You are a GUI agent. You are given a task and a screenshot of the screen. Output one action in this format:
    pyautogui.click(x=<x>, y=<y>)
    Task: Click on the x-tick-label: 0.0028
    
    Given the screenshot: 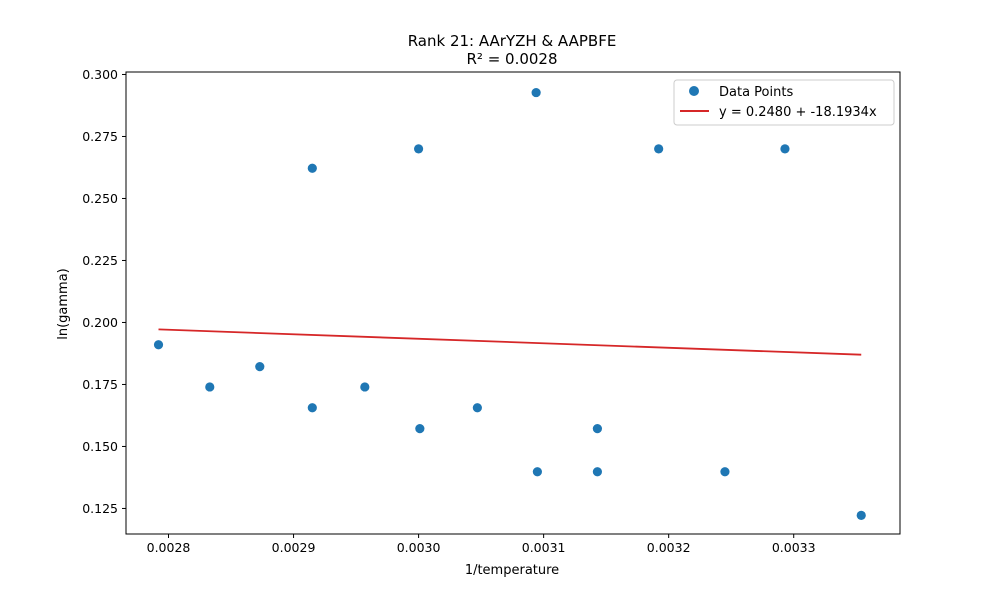 What is the action you would take?
    pyautogui.click(x=169, y=547)
    